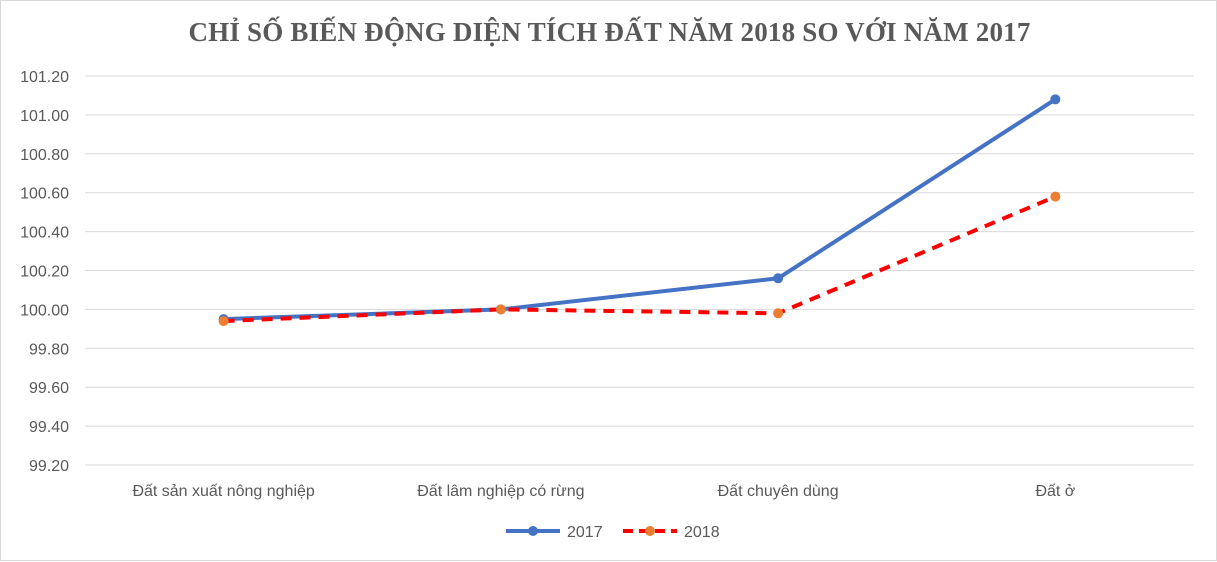 Image resolution: width=1217 pixels, height=562 pixels. What do you see at coordinates (44, 233) in the screenshot?
I see `y-tick-label: 100.40` at bounding box center [44, 233].